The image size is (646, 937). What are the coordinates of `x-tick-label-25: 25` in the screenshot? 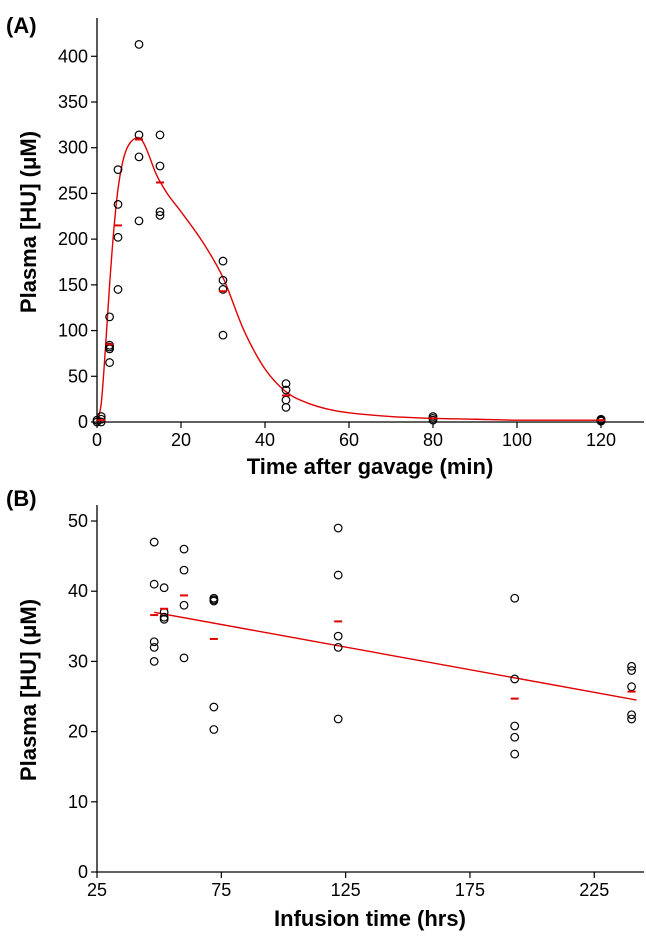 It's located at (97, 890).